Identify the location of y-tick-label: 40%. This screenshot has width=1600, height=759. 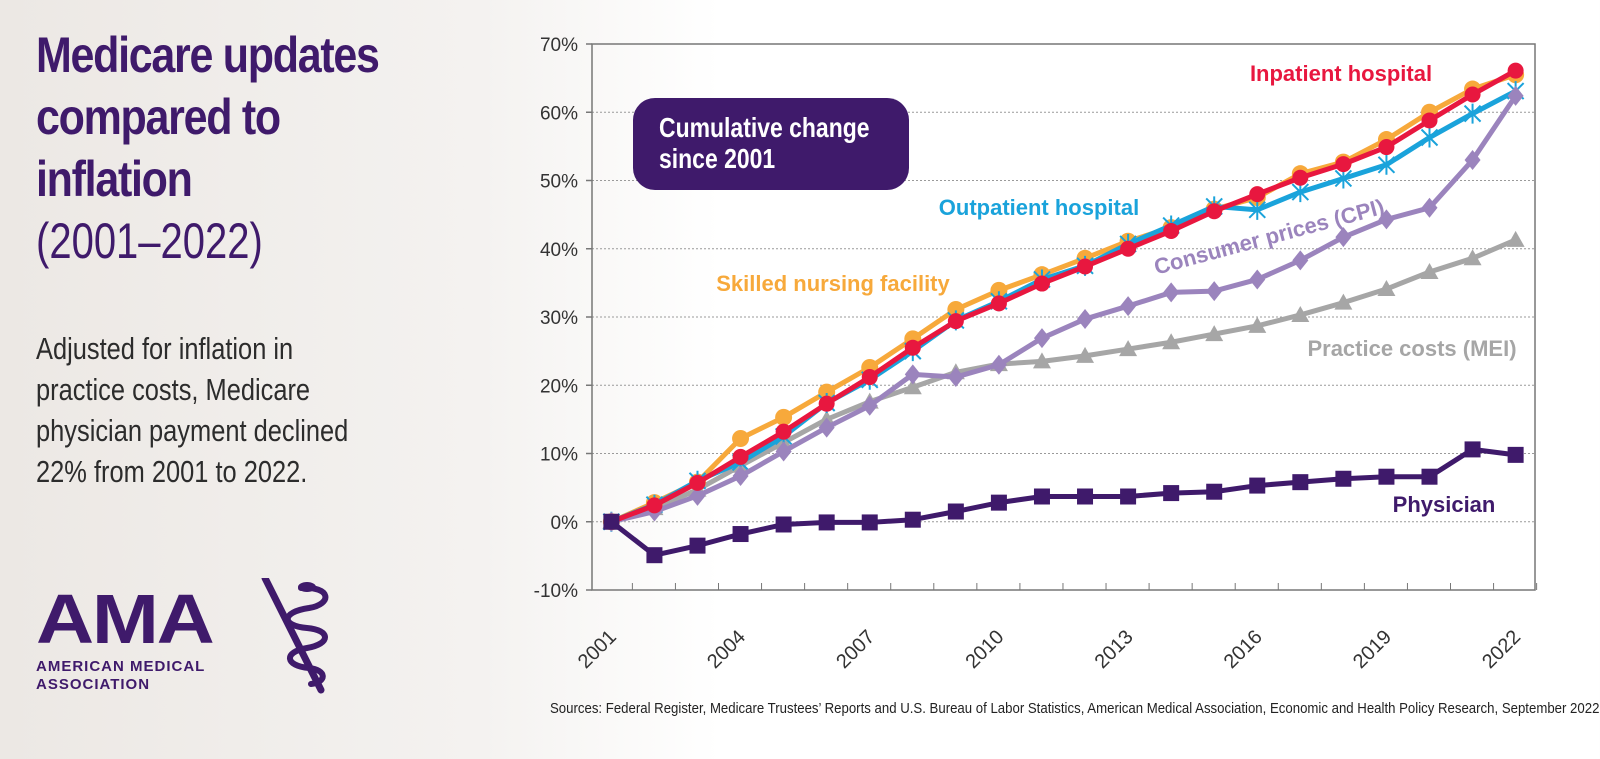
(559, 250).